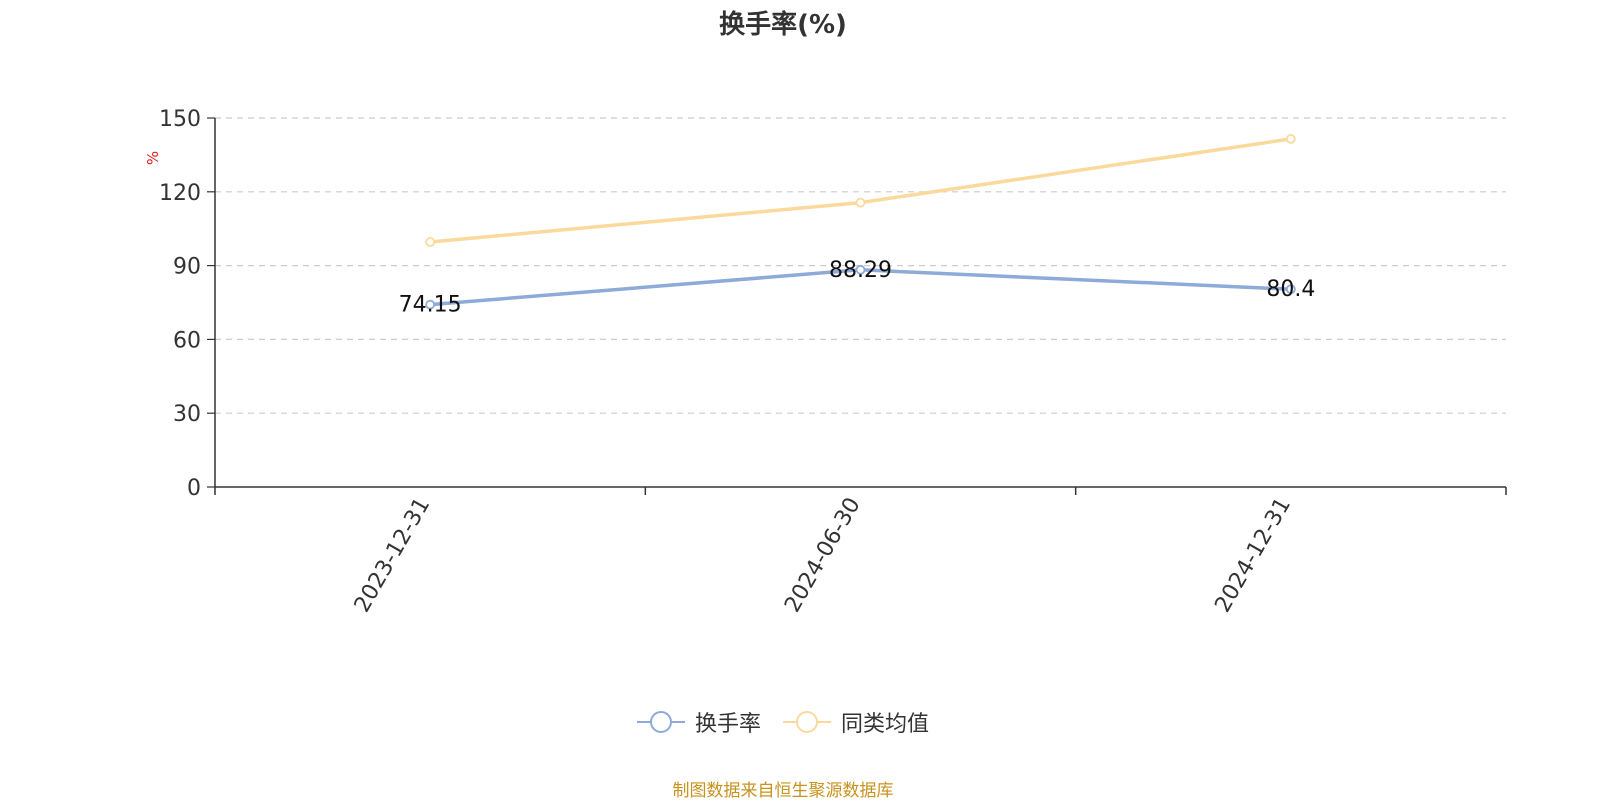 This screenshot has height=801, width=1600. Describe the element at coordinates (861, 190) in the screenshot. I see `series-line` at that location.